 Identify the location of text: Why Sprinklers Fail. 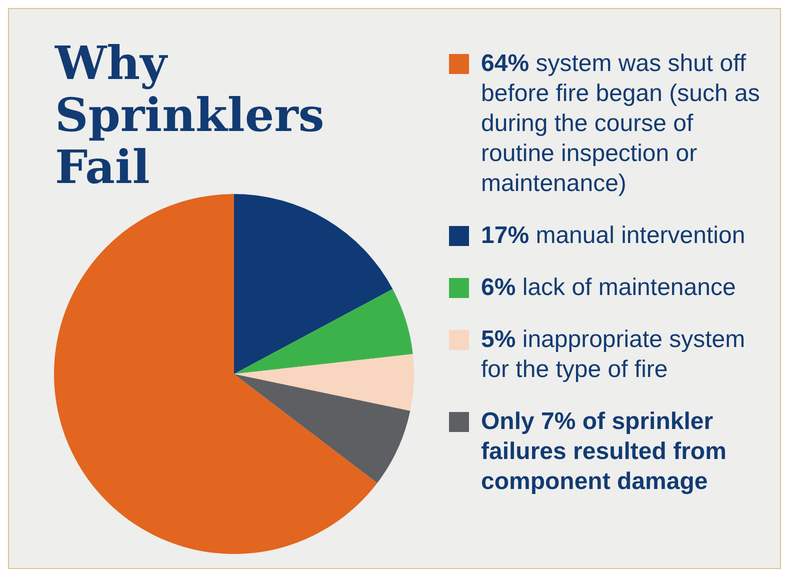
(190, 115).